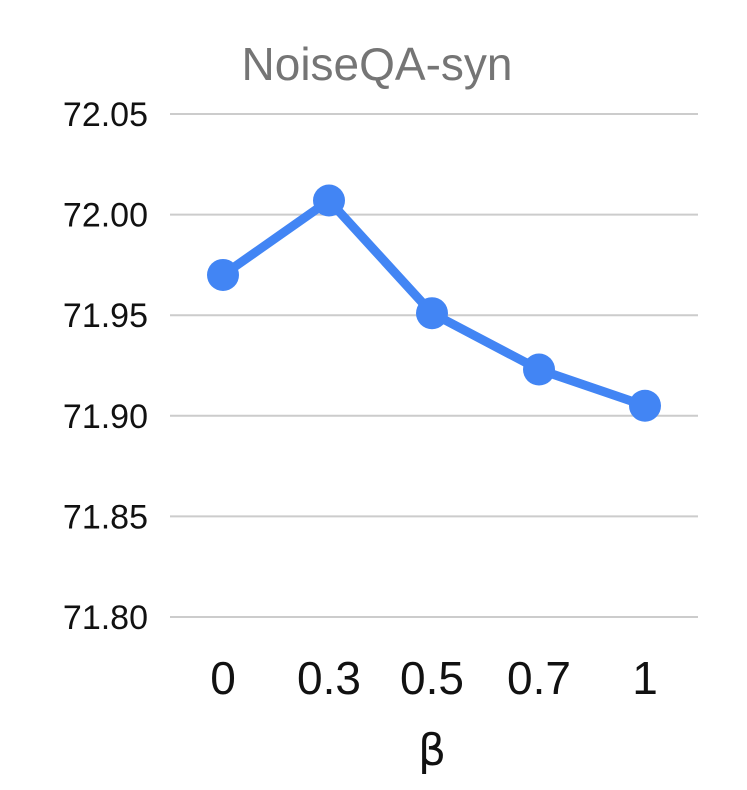 The height and width of the screenshot is (790, 747). What do you see at coordinates (105, 216) in the screenshot?
I see `y-tick-label: 72.00` at bounding box center [105, 216].